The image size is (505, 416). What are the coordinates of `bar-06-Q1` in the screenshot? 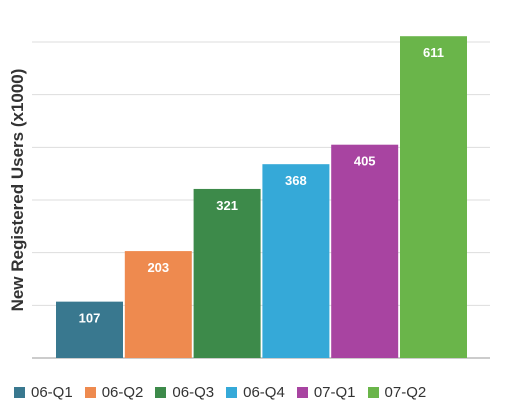 It's located at (89, 329).